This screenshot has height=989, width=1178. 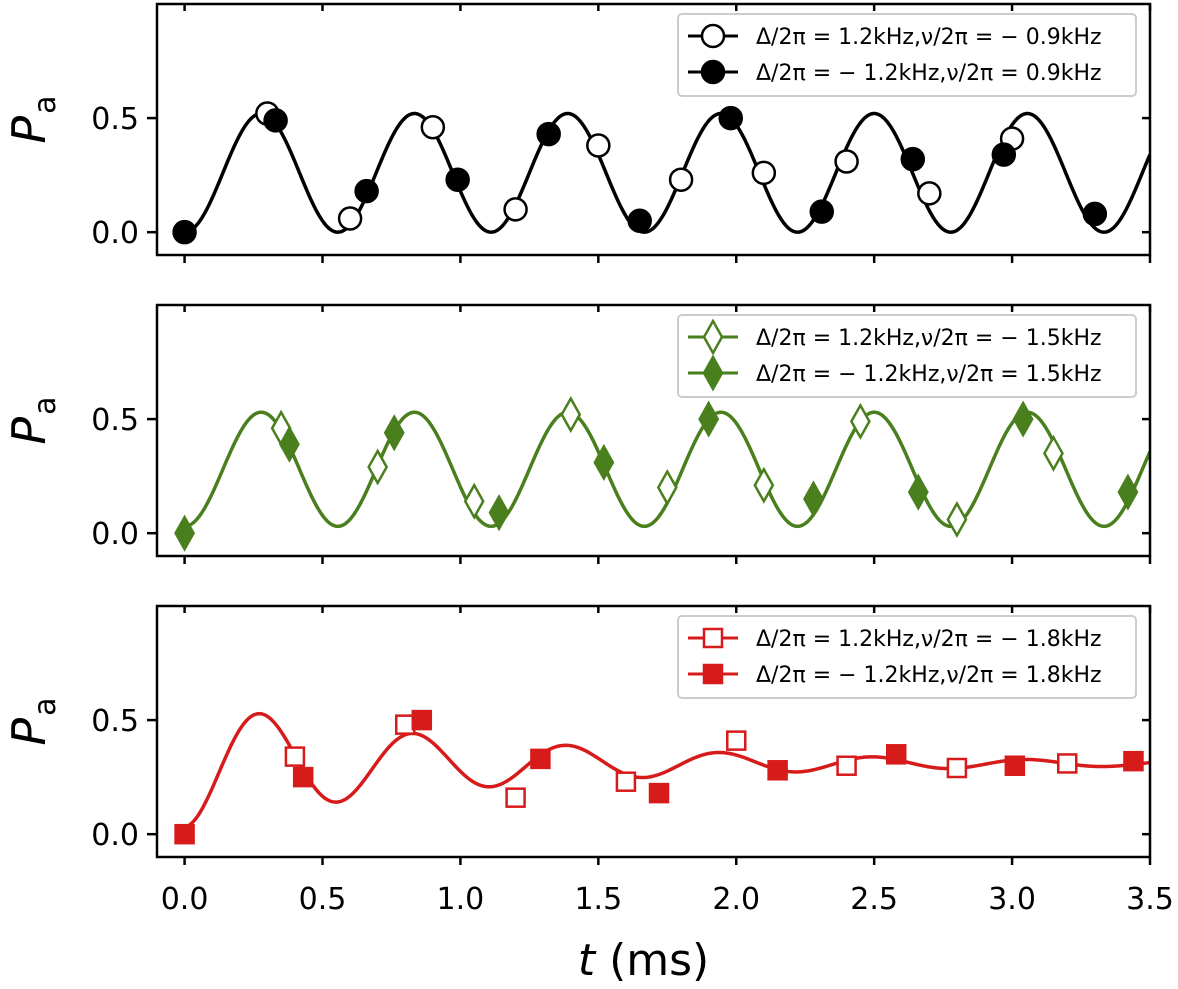 What do you see at coordinates (461, 899) in the screenshot?
I see `x-tick-label: 1.0` at bounding box center [461, 899].